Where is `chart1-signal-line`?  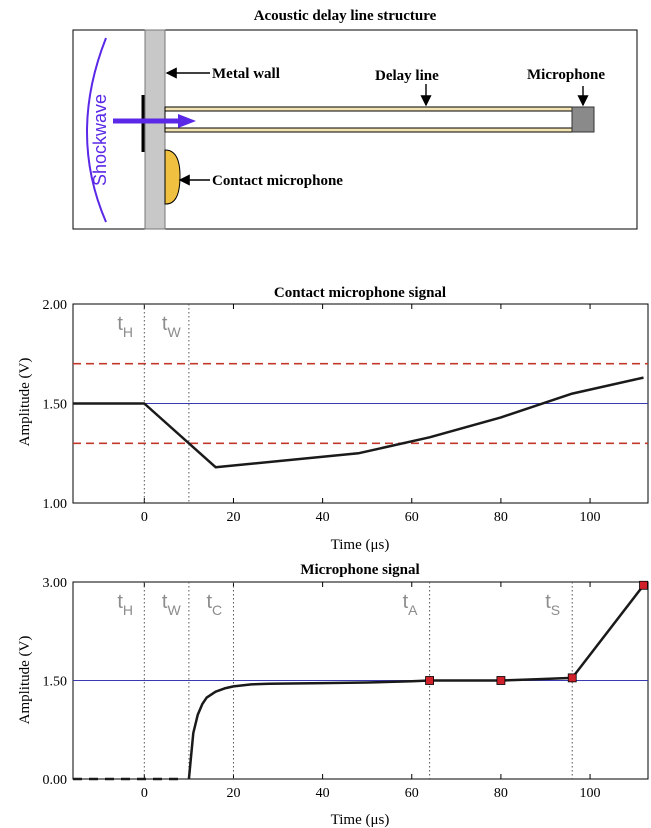 chart1-signal-line is located at coordinates (358, 422).